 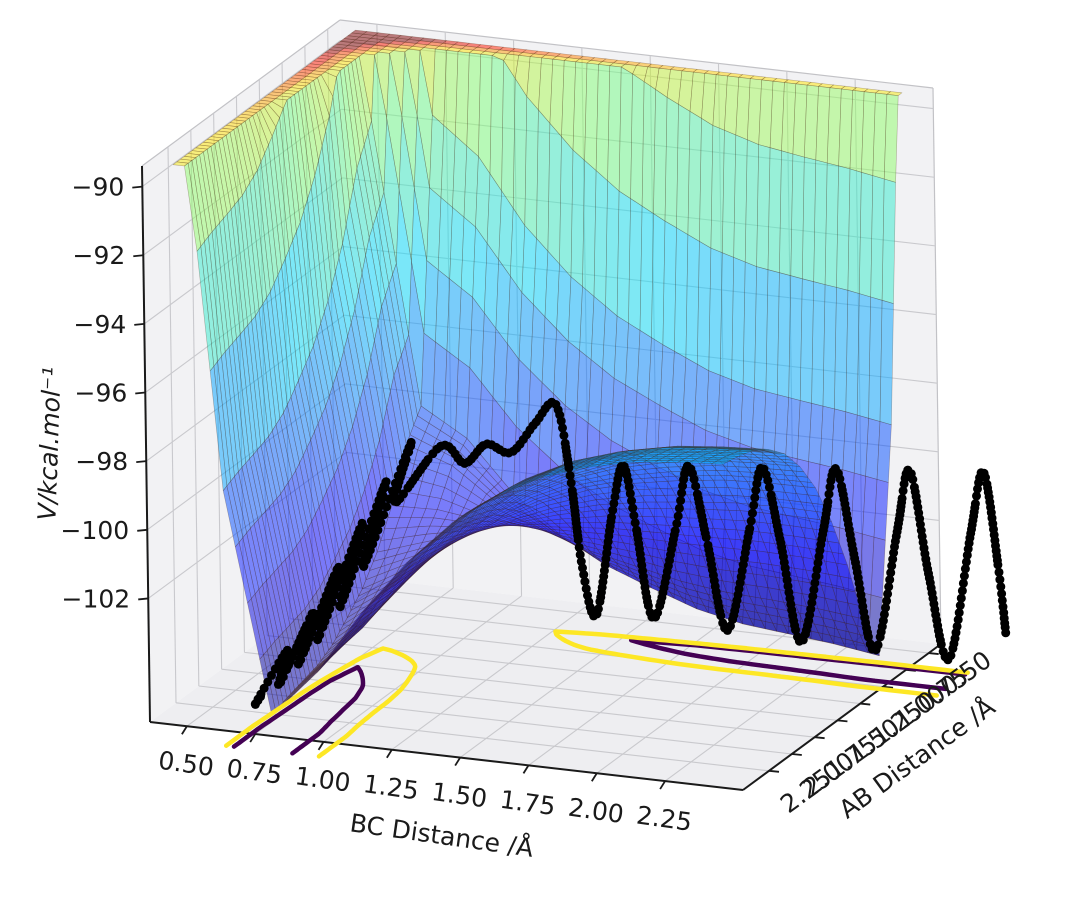 I want to click on svg-text: −100, so click(x=95, y=530).